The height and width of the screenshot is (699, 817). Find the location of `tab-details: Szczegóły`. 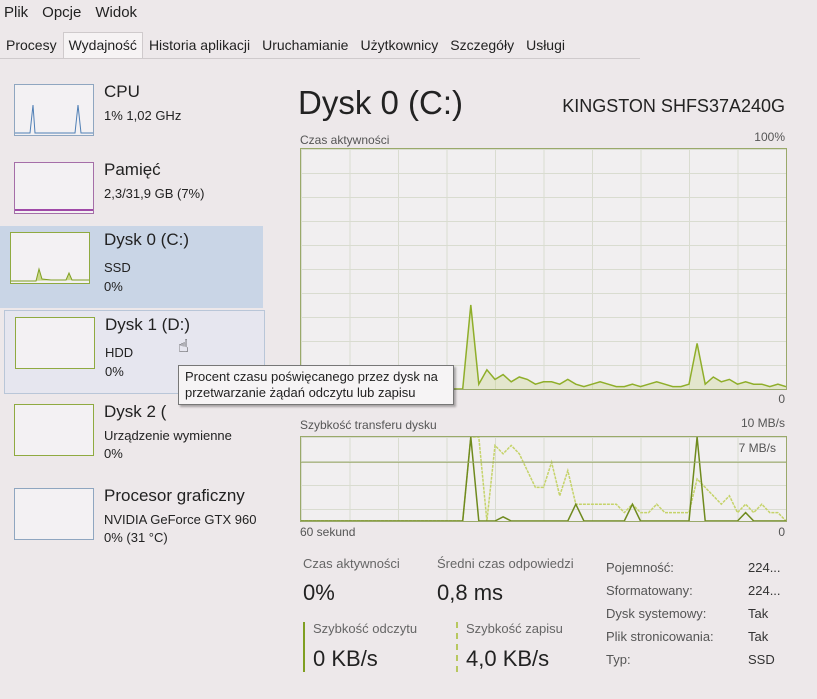

tab-details: Szczegóły is located at coordinates (482, 45).